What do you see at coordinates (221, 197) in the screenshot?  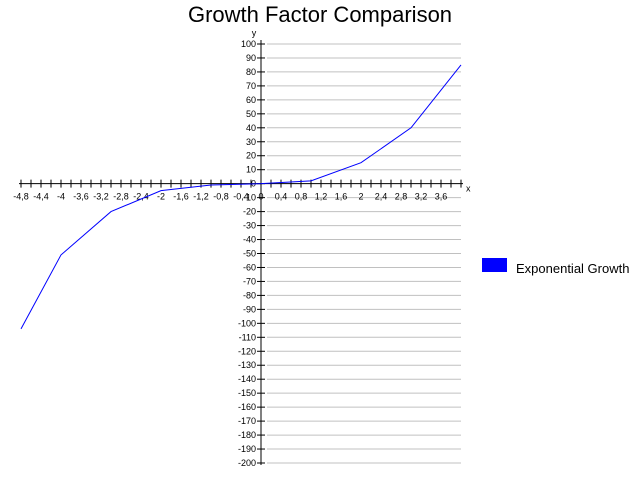 I see `x-tick-label: -0,8` at bounding box center [221, 197].